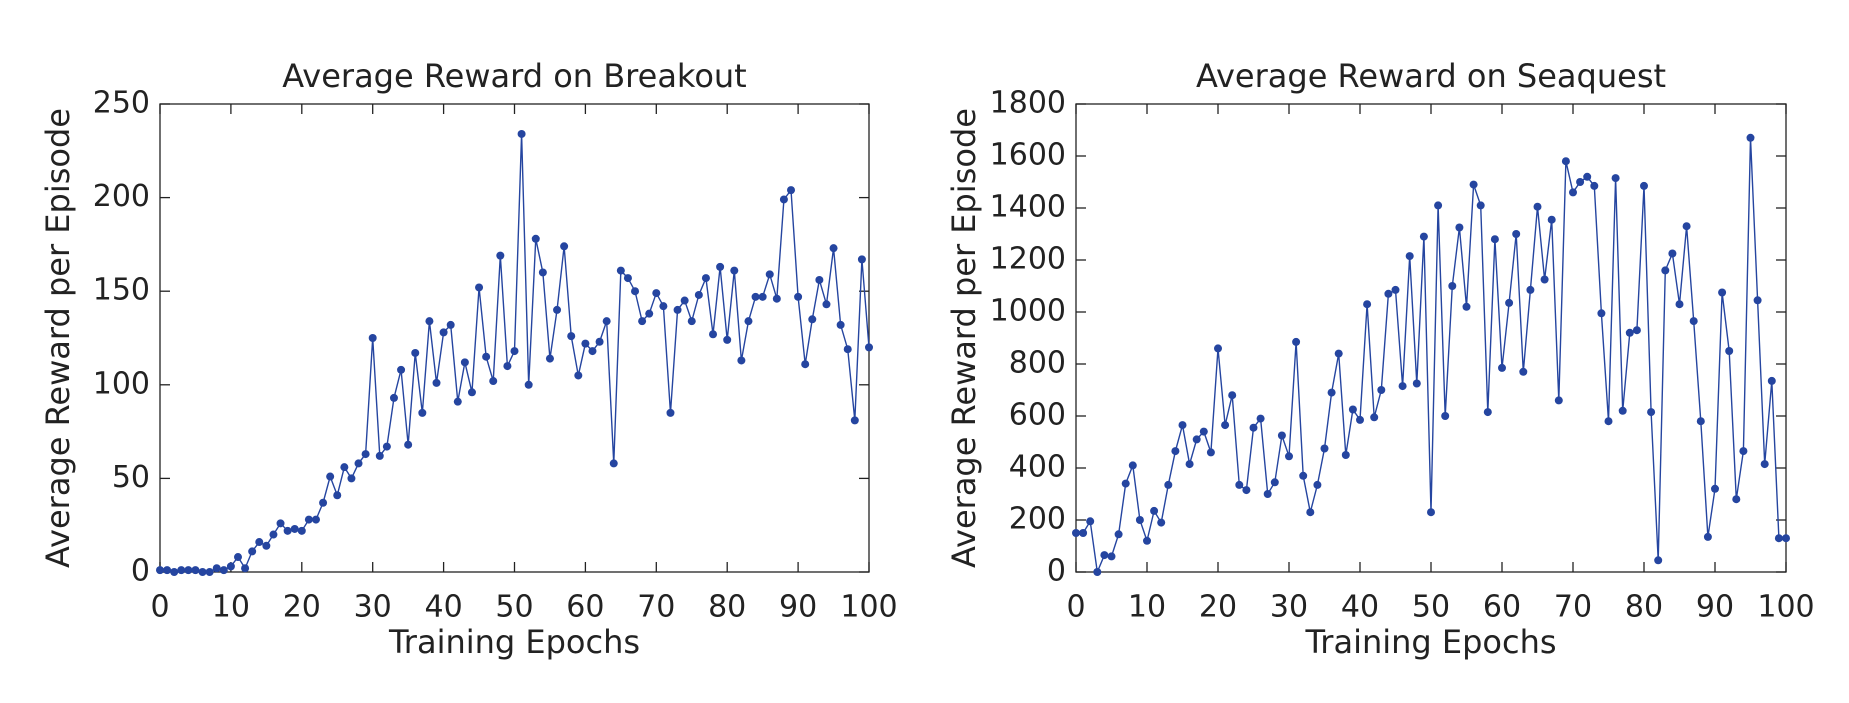 This screenshot has width=1849, height=703. I want to click on y-tick-label: 400, so click(1037, 467).